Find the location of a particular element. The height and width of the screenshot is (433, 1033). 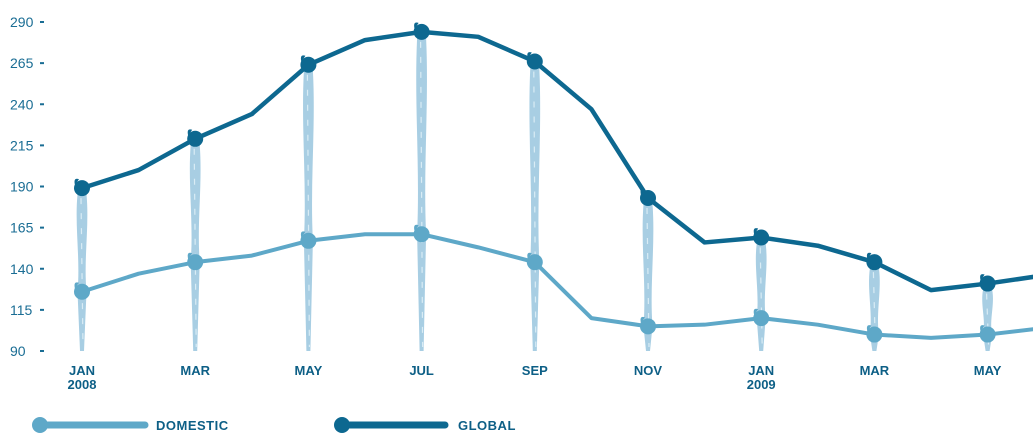

x-tick-year-label: 2008 is located at coordinates (82, 384).